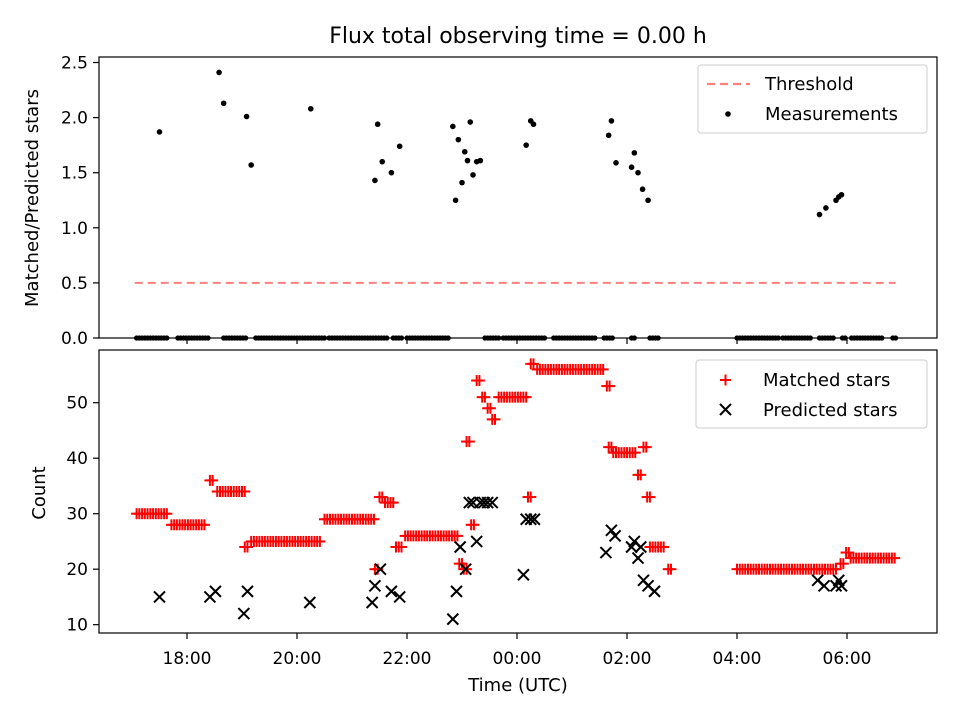 This screenshot has height=720, width=960. I want to click on x-tick-label: 06:00, so click(847, 659).